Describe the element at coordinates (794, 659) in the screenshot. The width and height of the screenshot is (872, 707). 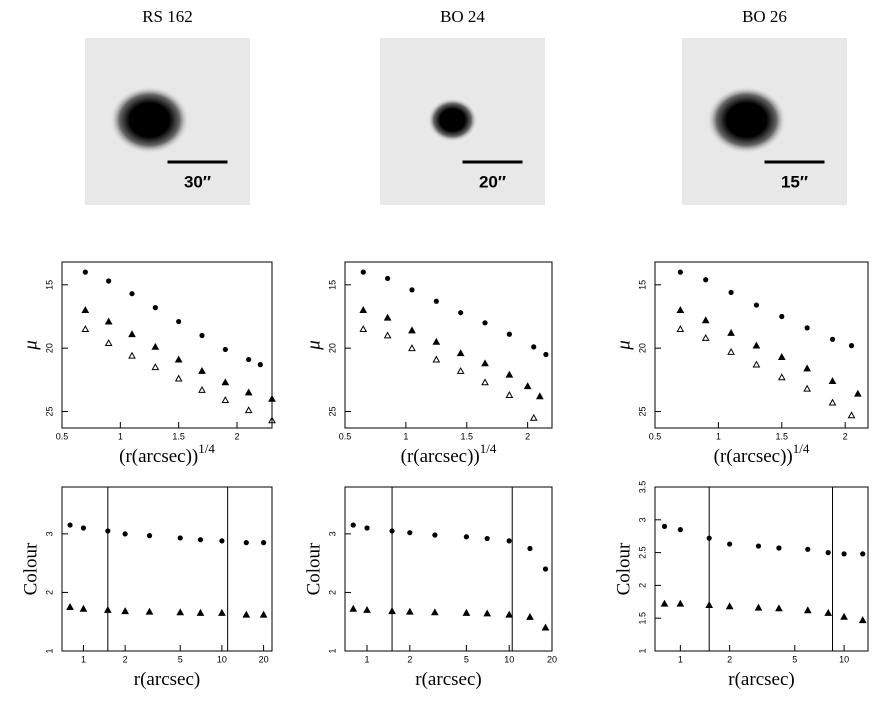
I see `x-tick-label: 5` at that location.